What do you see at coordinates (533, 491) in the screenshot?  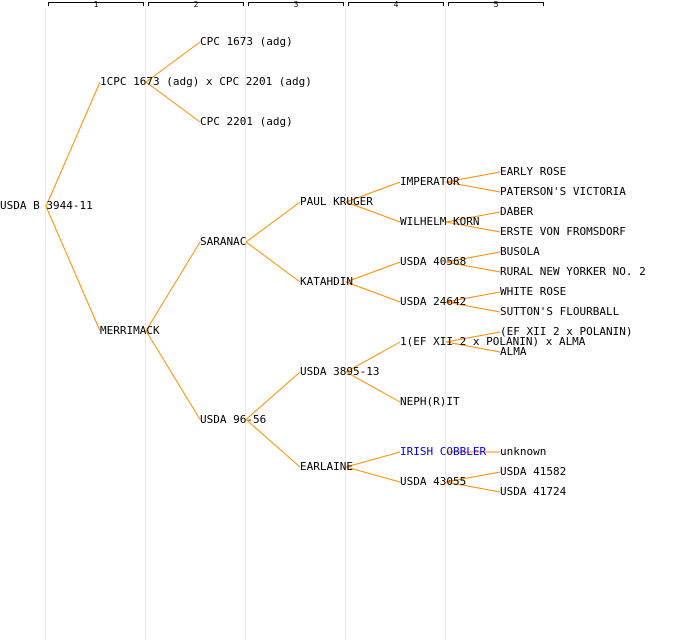 I see `node-usda-41724: USDA 41724` at bounding box center [533, 491].